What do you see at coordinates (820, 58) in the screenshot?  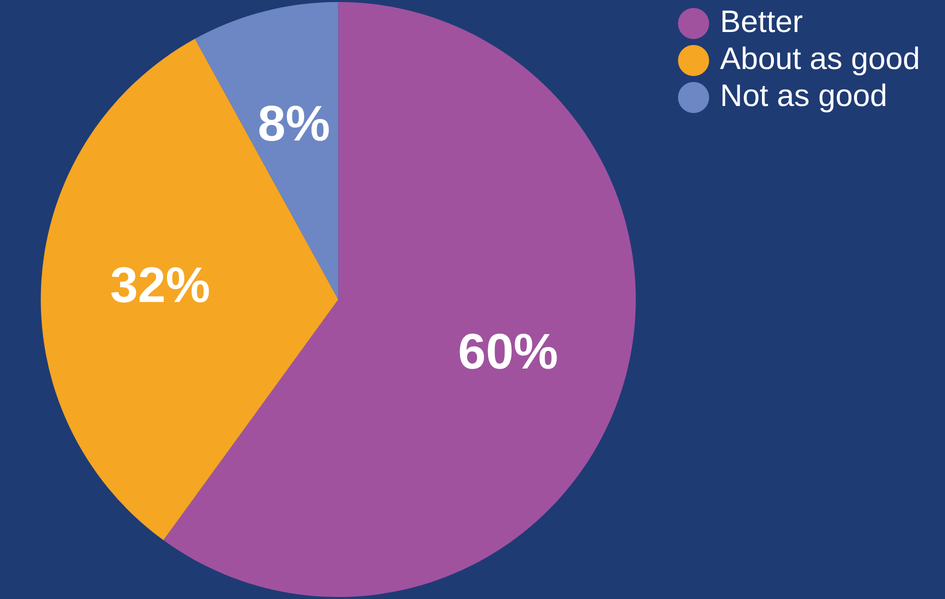 I see `legend-label: About as good` at bounding box center [820, 58].